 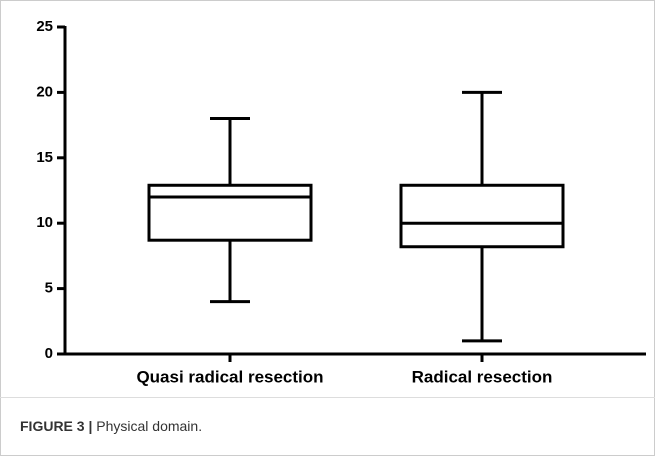 I want to click on x-tick-label: Radical resection, so click(x=482, y=376).